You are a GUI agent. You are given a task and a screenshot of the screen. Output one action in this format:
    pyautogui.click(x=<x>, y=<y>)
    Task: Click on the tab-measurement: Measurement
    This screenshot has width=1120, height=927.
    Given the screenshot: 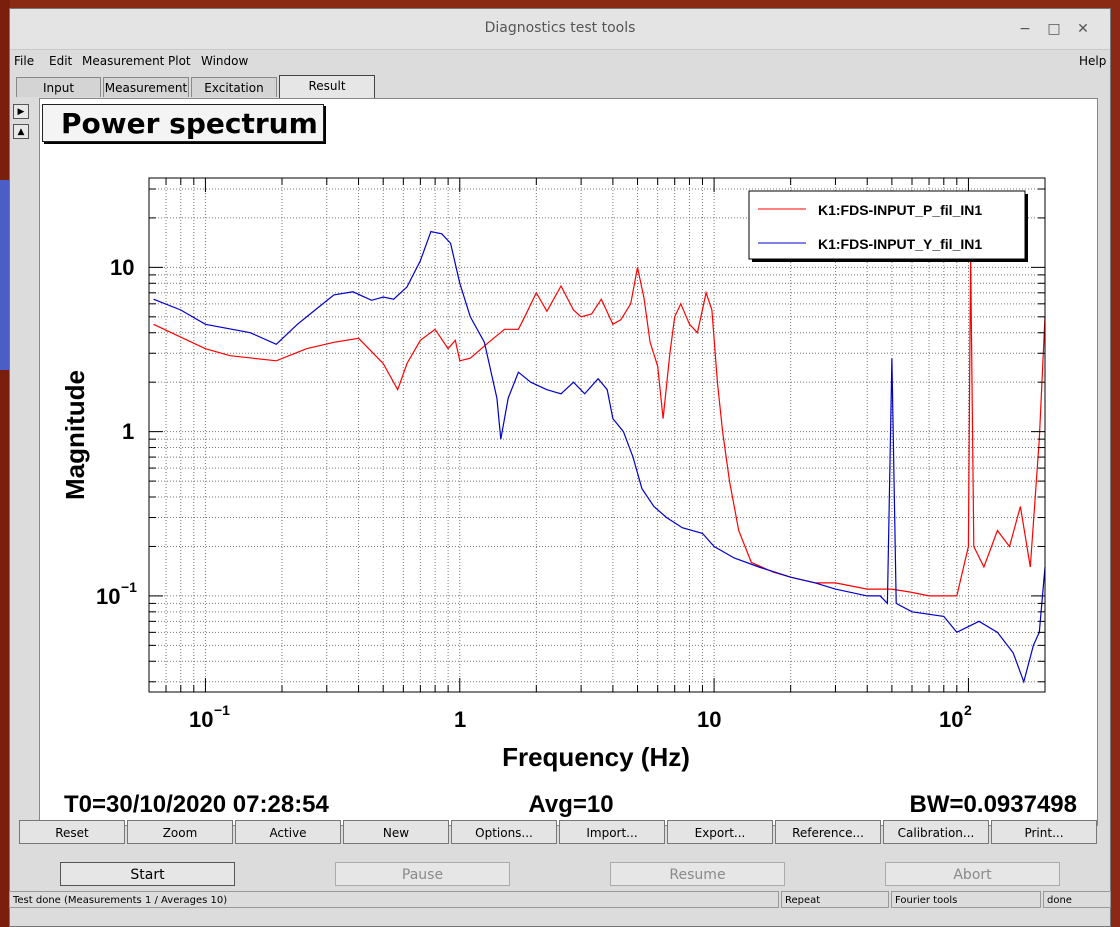 What is the action you would take?
    pyautogui.click(x=146, y=87)
    